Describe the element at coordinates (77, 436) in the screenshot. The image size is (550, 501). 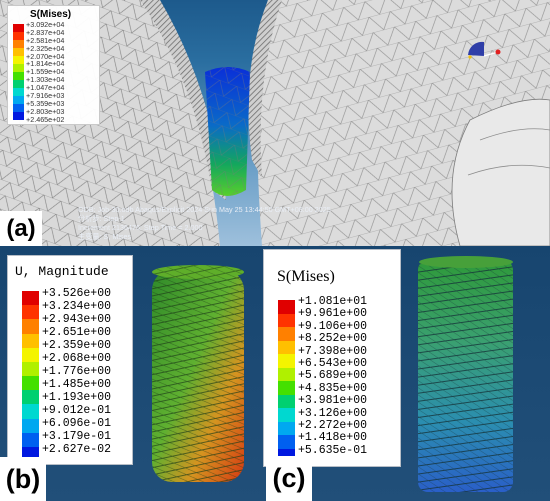
I see `legend-value: +3.179e-01` at that location.